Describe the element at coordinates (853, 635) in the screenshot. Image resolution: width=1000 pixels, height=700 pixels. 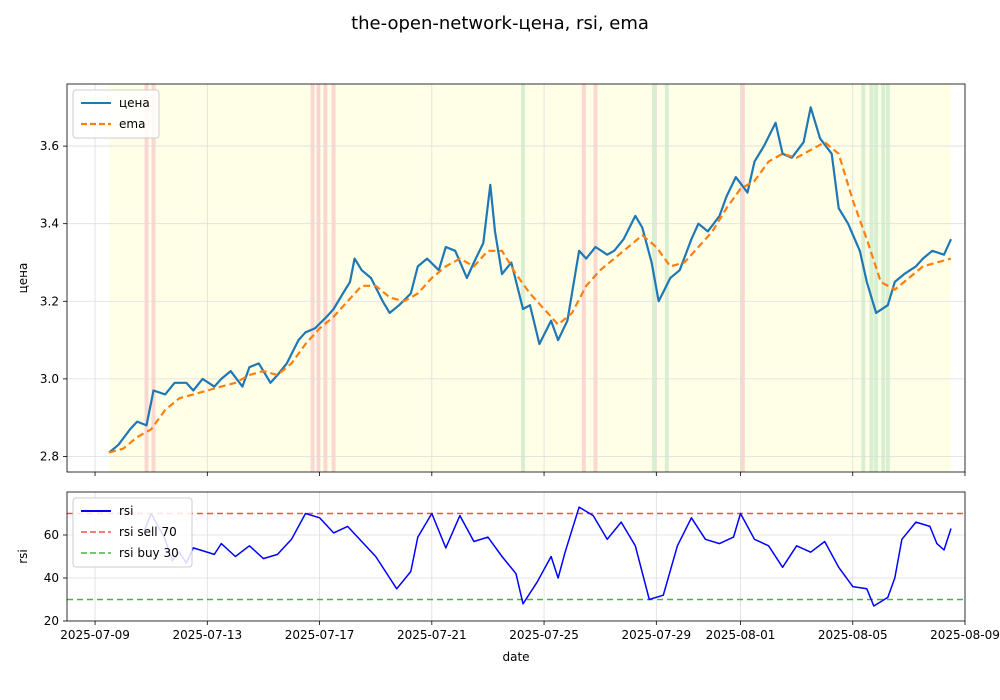
I see `x-tick-label: 2025-08-05` at that location.